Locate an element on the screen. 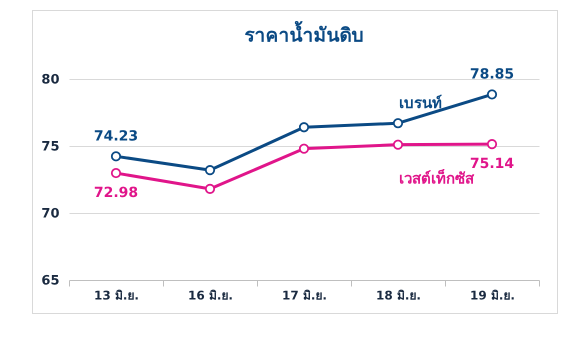 This screenshot has width=586, height=347. y-tick-label: 75 is located at coordinates (50, 147).